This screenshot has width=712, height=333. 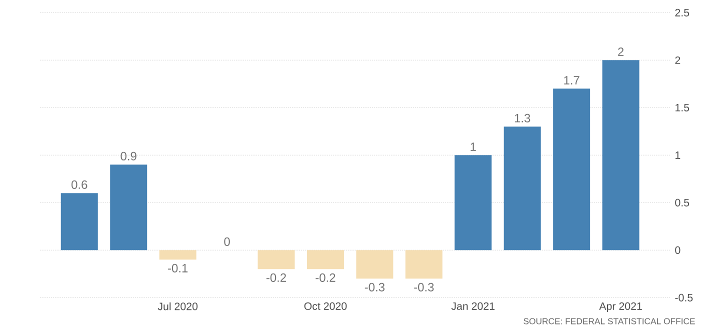 I want to click on data-label: 1.7, so click(x=572, y=80).